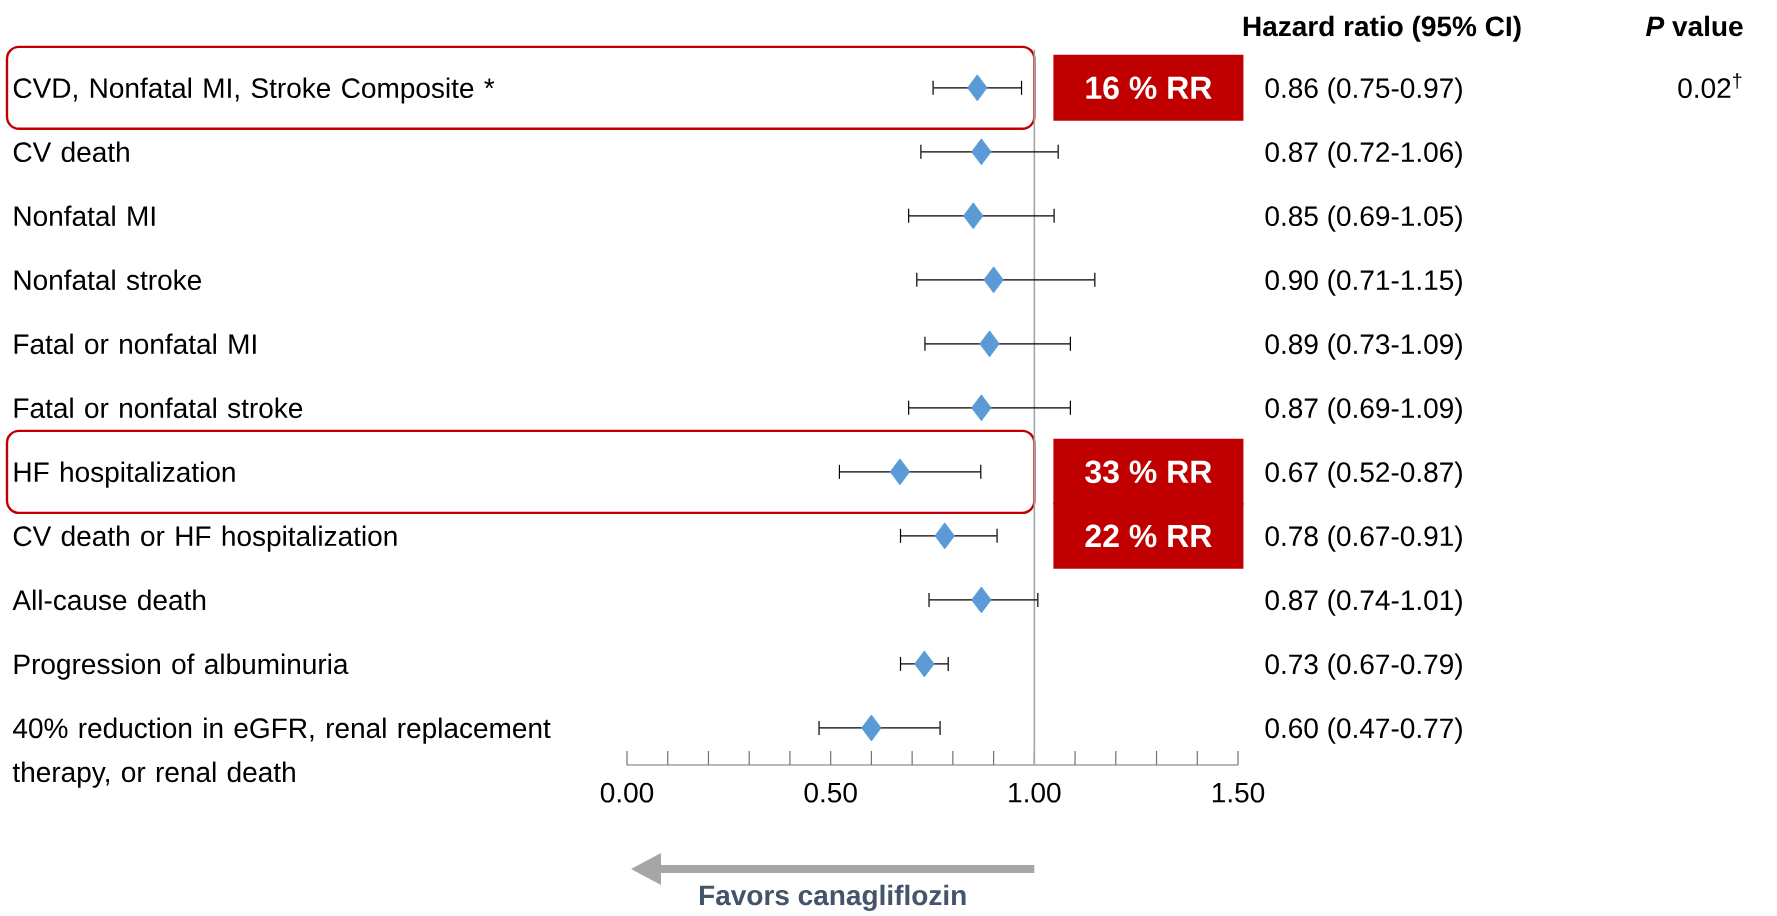  Describe the element at coordinates (1238, 792) in the screenshot. I see `x-tick-label: 1.50` at that location.